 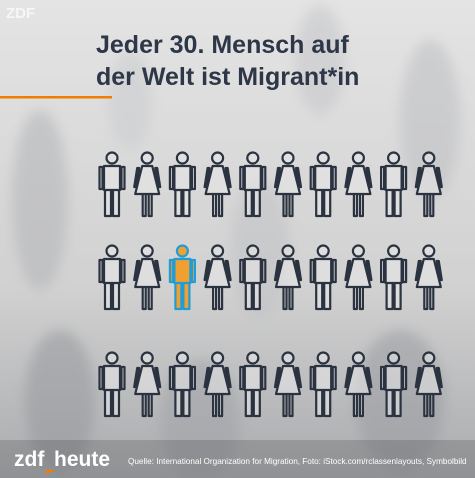 I want to click on logo-heute: heute, so click(x=82, y=459).